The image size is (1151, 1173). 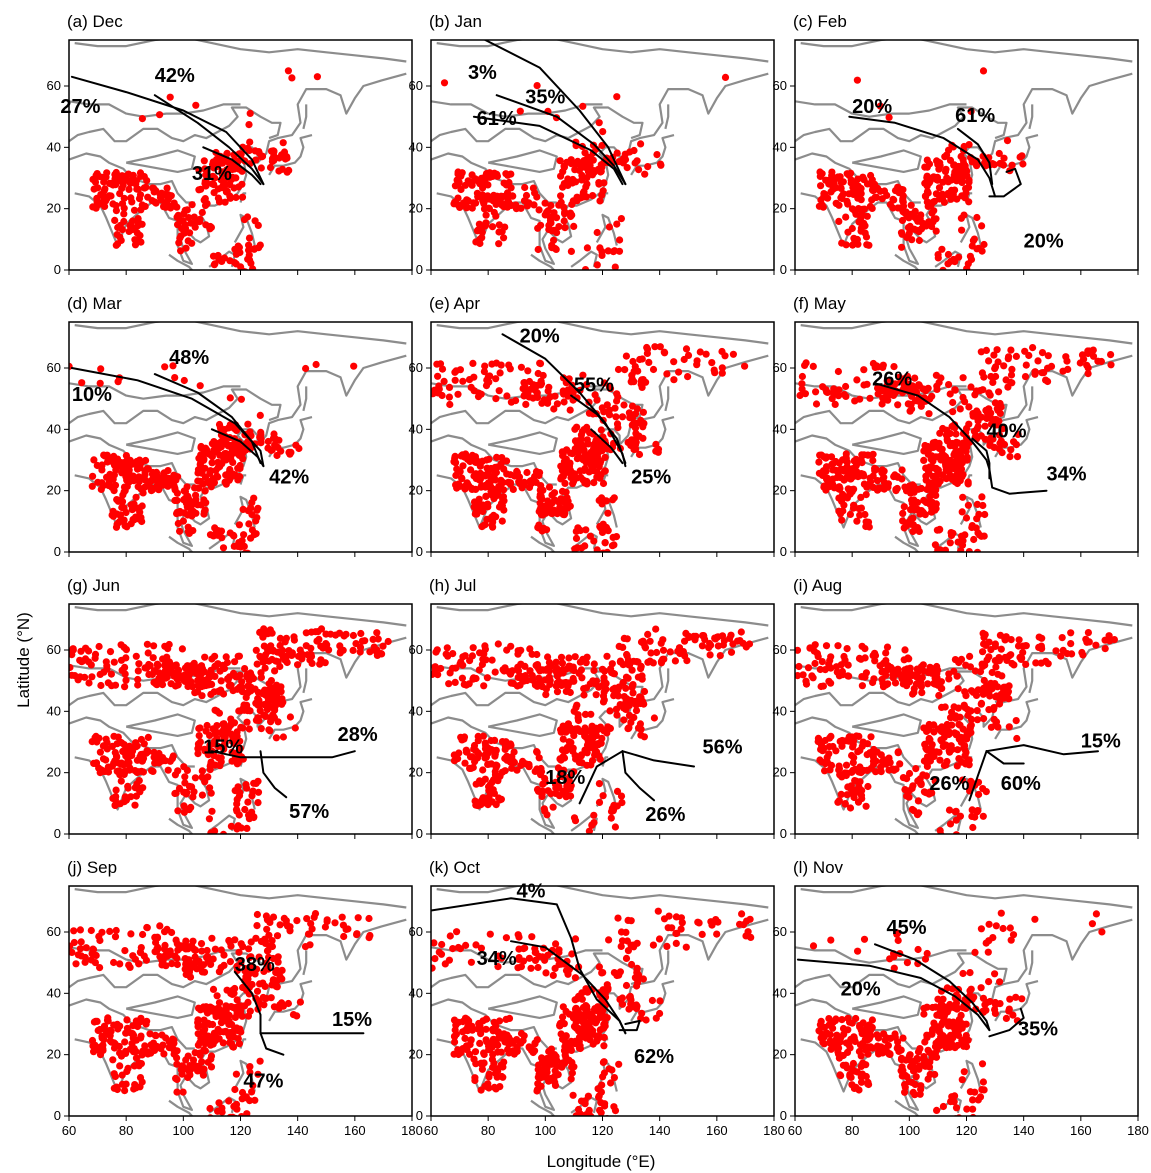 I want to click on y-tick-label: 0, so click(x=57, y=833).